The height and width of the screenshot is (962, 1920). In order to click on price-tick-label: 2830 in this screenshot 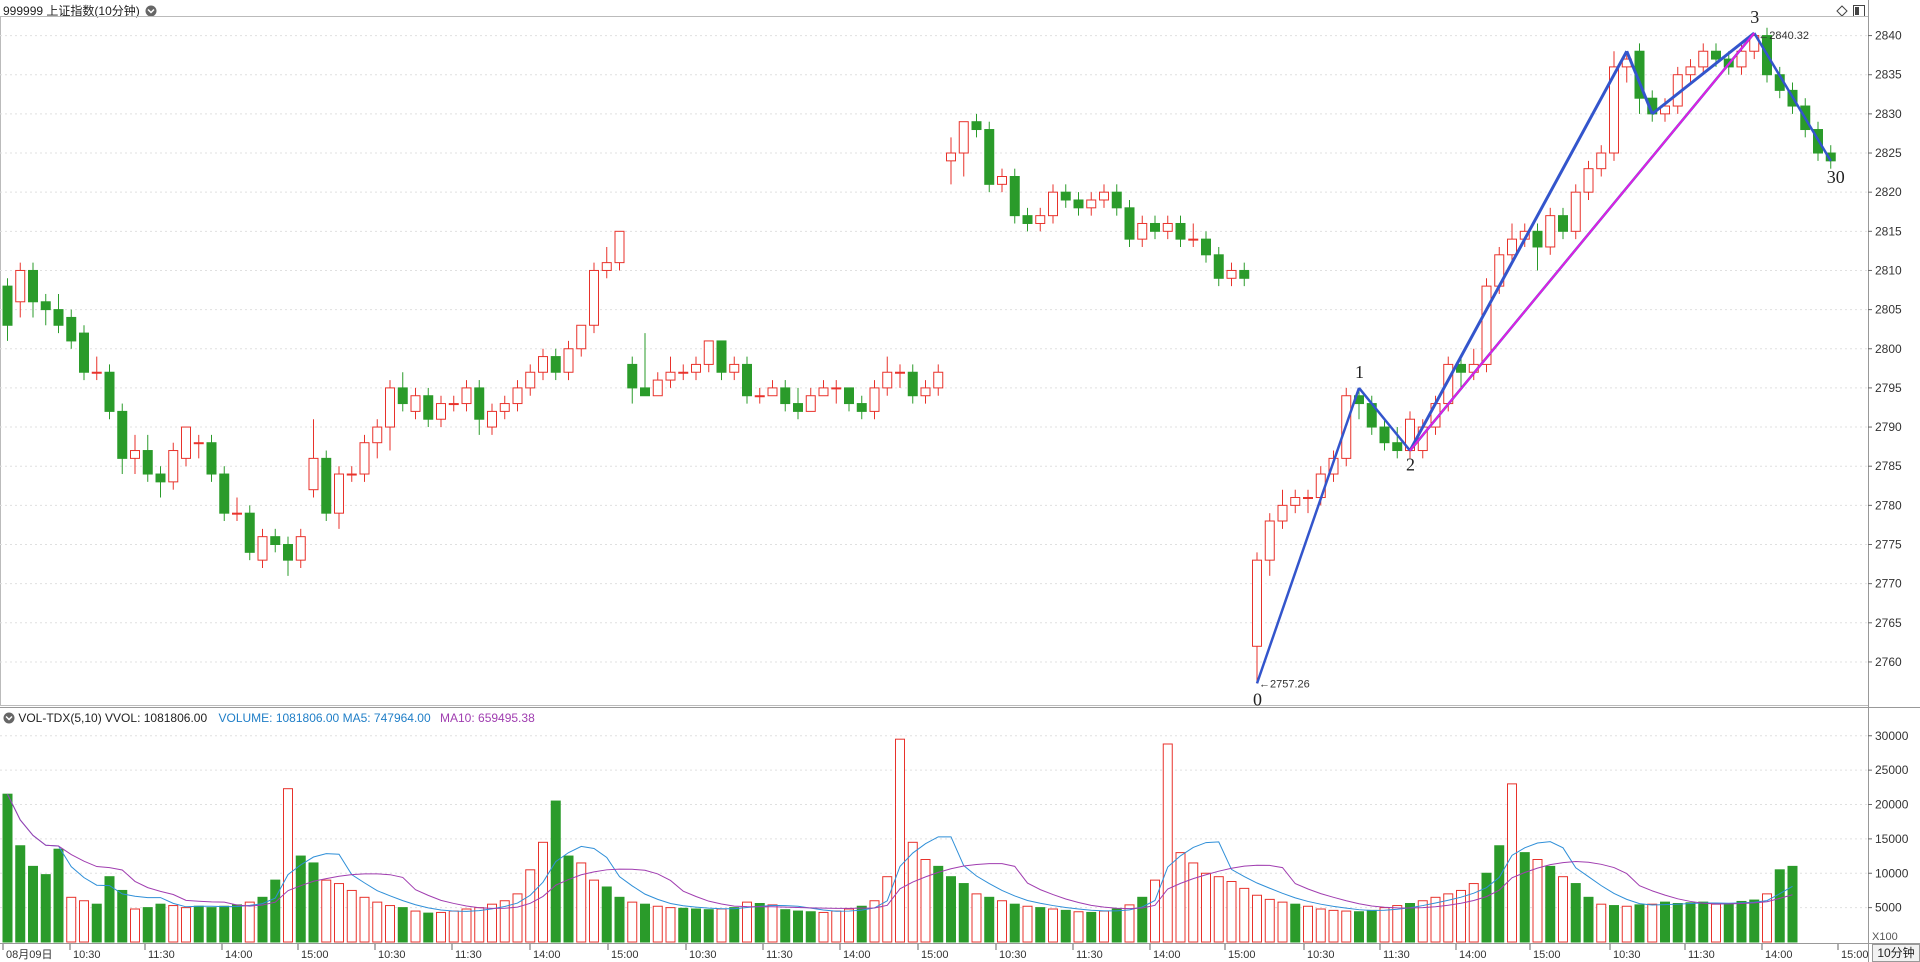, I will do `click(1888, 114)`.